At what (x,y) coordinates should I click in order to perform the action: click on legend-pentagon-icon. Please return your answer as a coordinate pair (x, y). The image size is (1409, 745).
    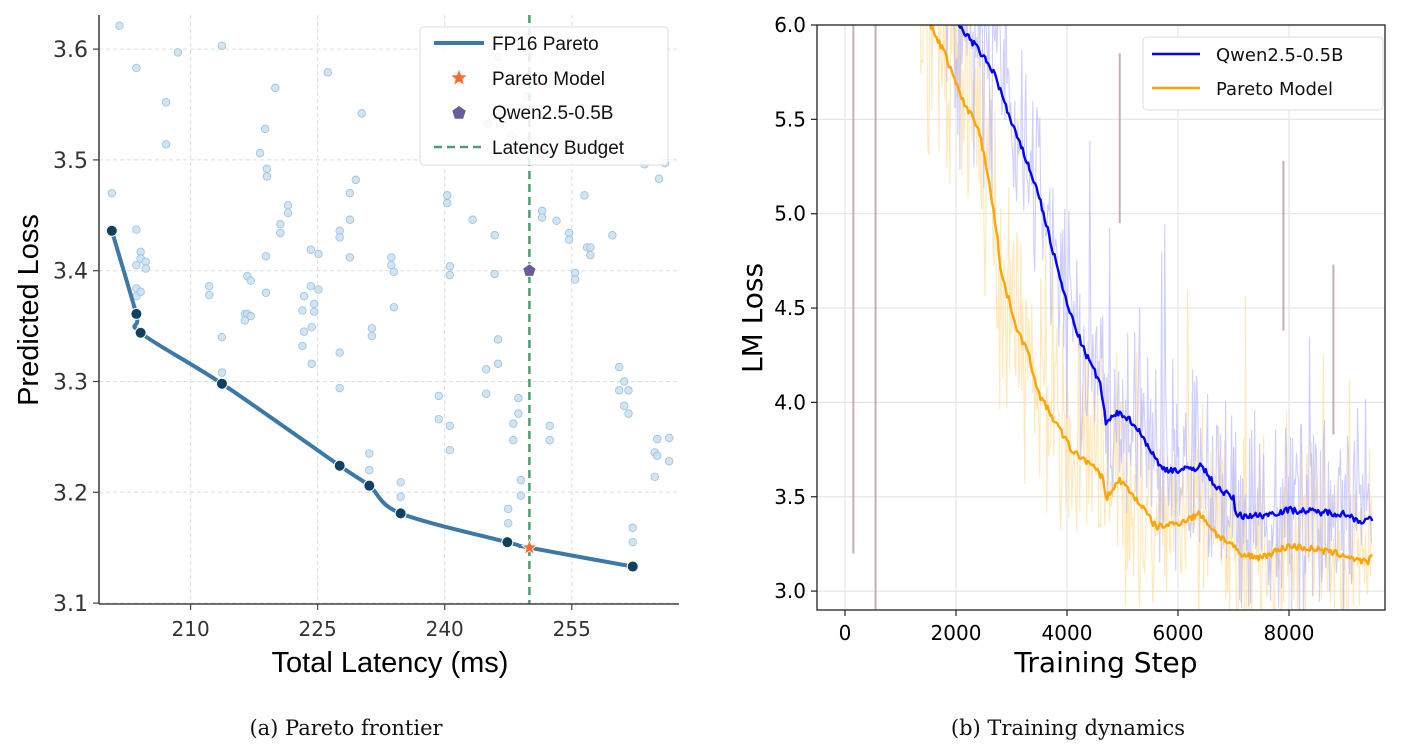
    Looking at the image, I should click on (459, 112).